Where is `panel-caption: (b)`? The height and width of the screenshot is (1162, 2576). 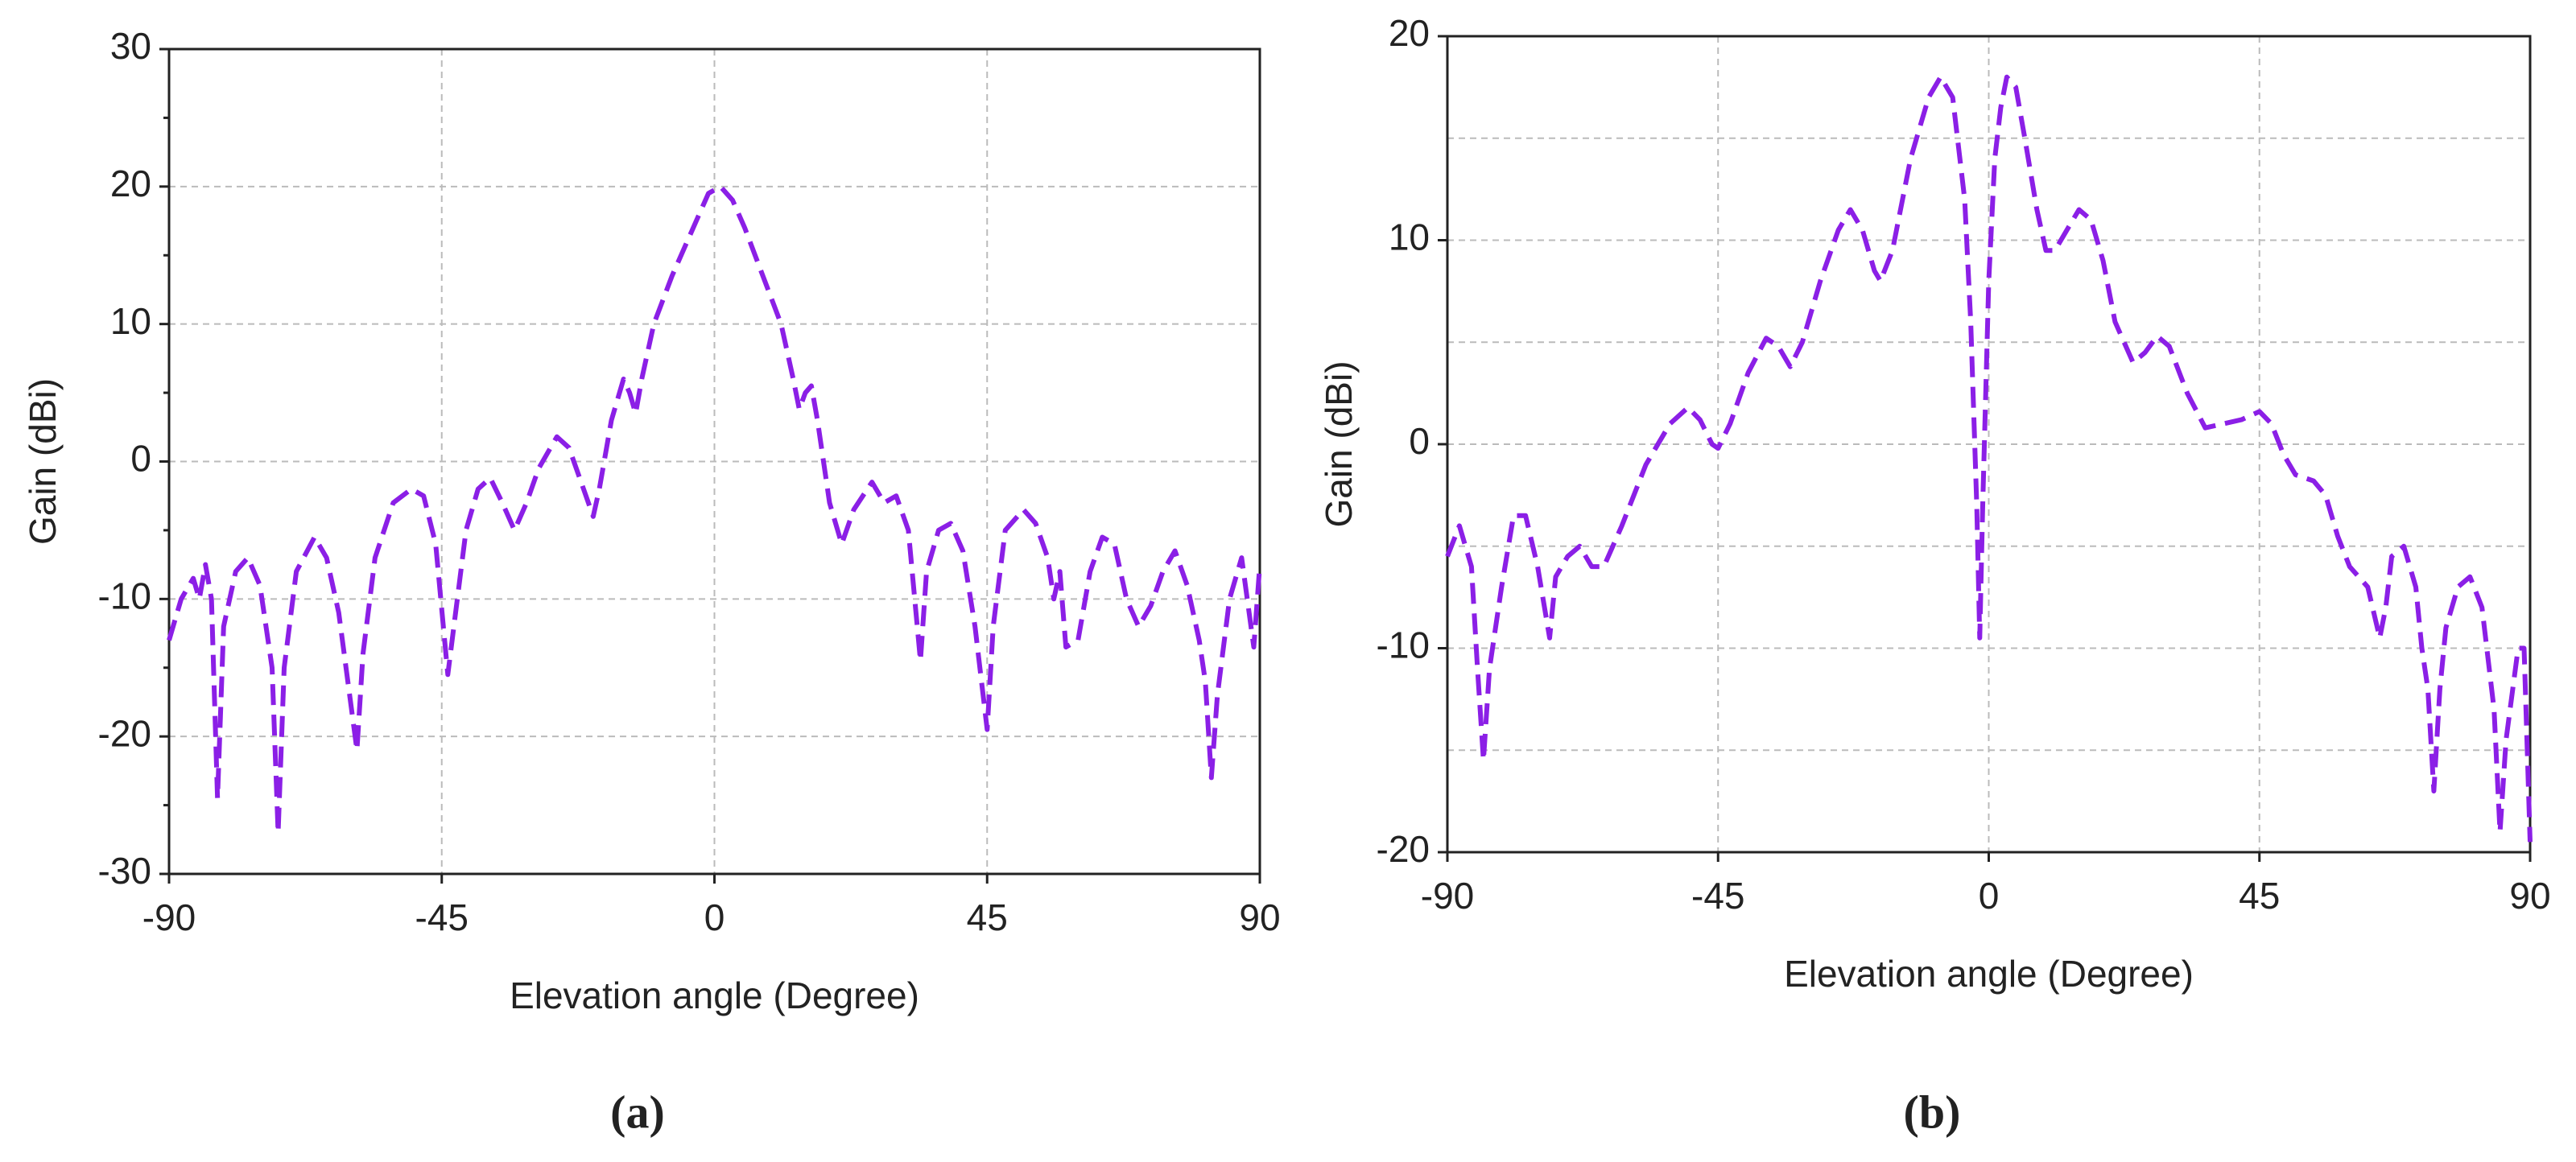
panel-caption: (b) is located at coordinates (1933, 1112).